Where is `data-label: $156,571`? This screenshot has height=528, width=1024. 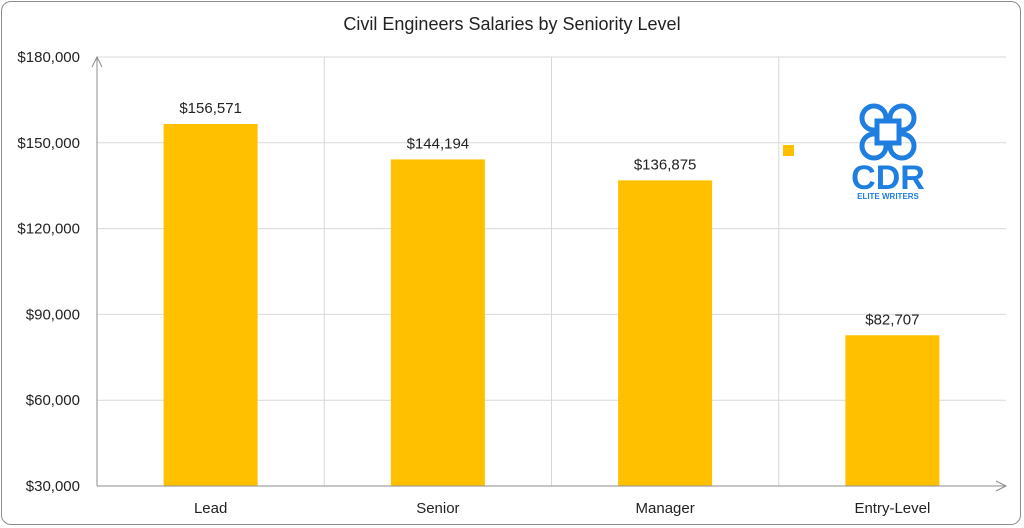
data-label: $156,571 is located at coordinates (210, 108).